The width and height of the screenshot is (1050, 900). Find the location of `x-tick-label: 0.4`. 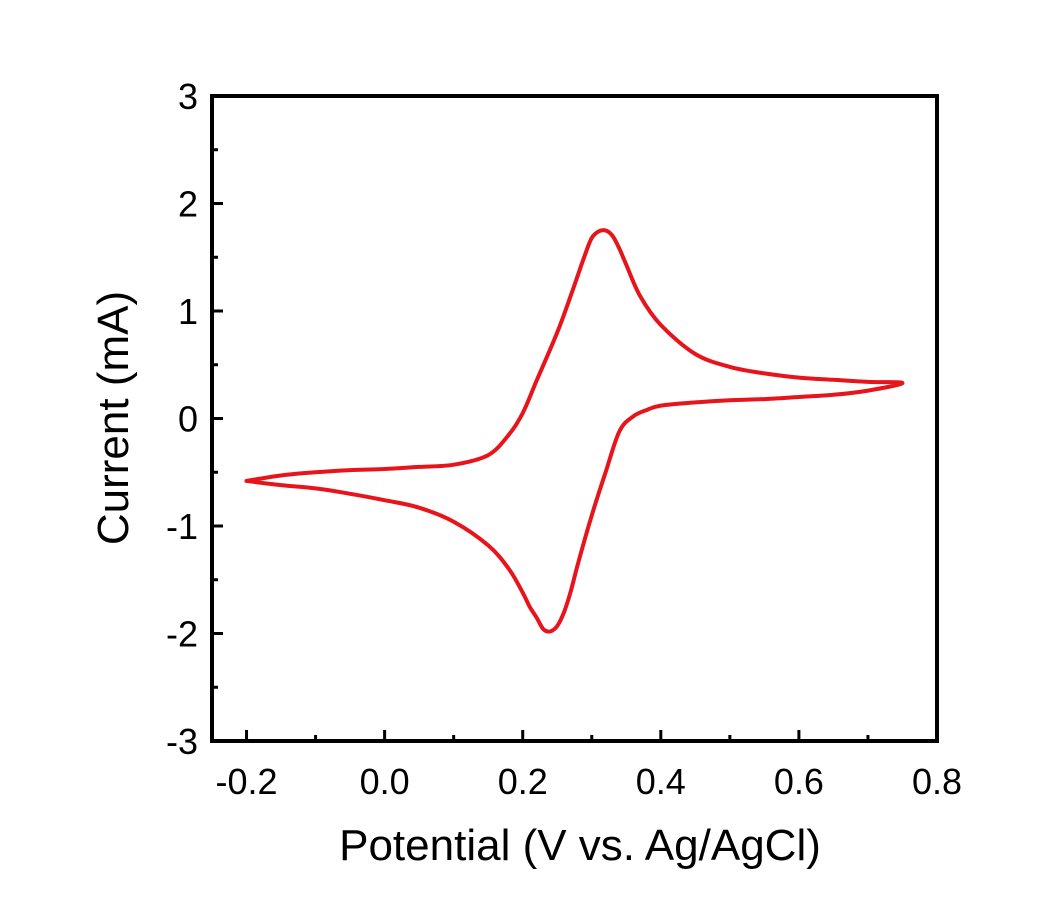

x-tick-label: 0.4 is located at coordinates (661, 781).